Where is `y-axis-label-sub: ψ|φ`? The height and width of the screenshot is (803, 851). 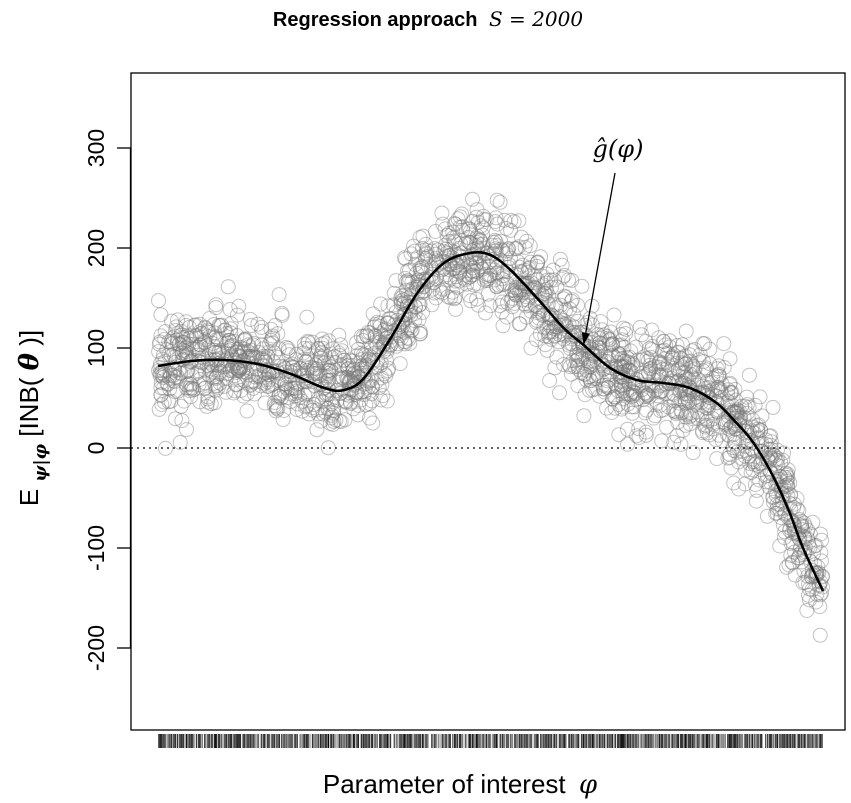
y-axis-label-sub: ψ|φ is located at coordinates (41, 462).